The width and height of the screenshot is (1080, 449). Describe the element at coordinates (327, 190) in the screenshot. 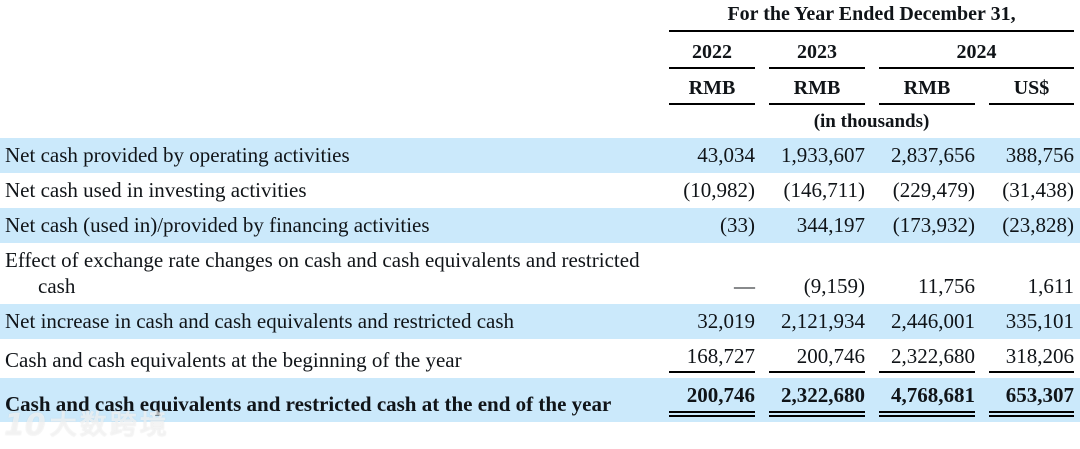

I see `row-label-cell: Net cash used in investing activities` at that location.